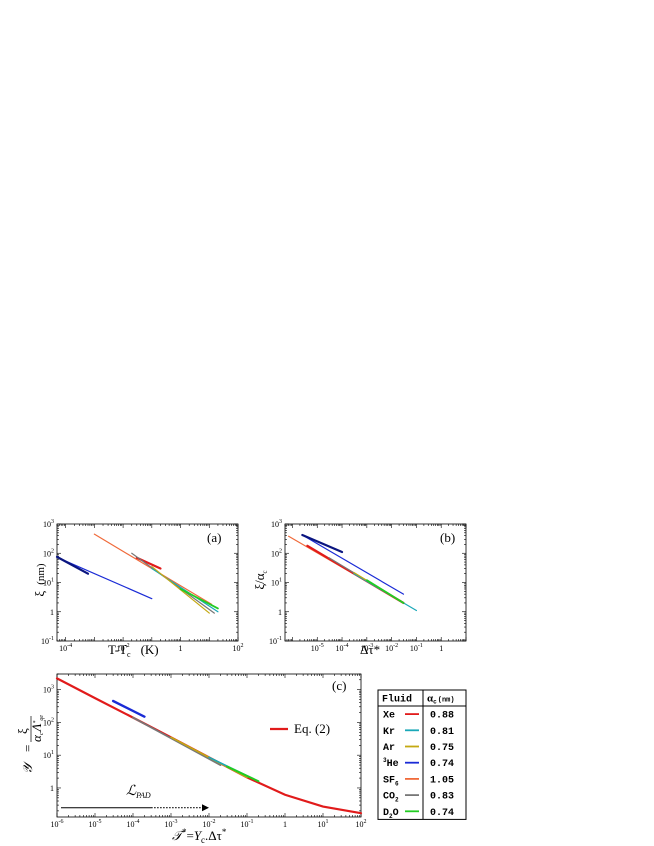  Describe the element at coordinates (135, 808) in the screenshot. I see `pad-arrow` at that location.